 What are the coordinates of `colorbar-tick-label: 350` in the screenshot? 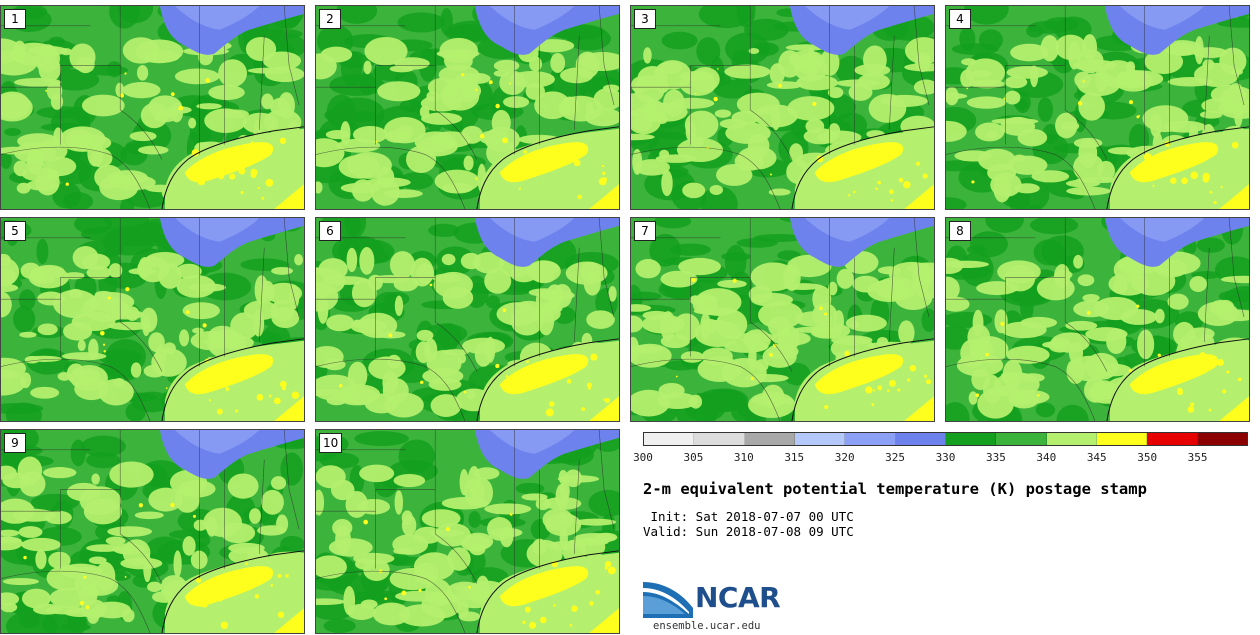 It's located at (1147, 457).